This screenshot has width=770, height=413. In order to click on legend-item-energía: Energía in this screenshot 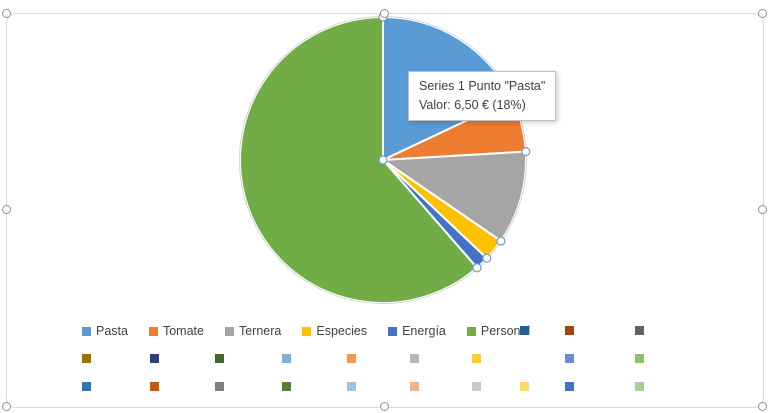, I will do `click(417, 331)`.